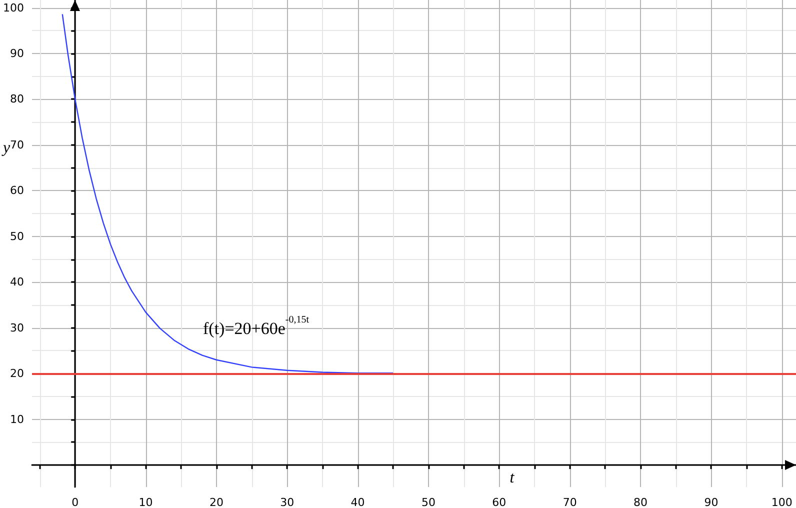  Describe the element at coordinates (569, 502) in the screenshot. I see `x-tick-label: 70` at that location.